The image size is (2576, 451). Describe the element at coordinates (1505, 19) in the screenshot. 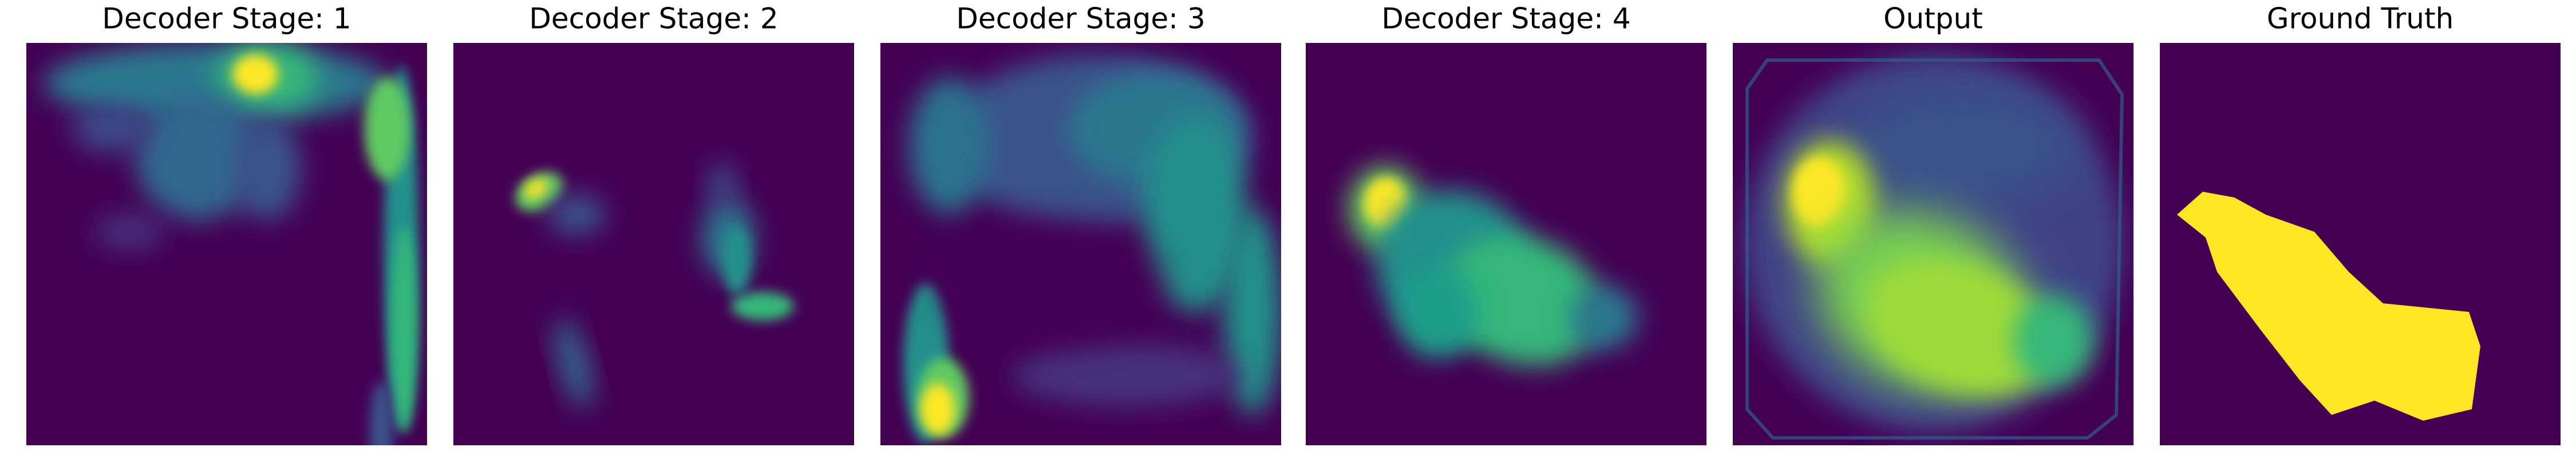

I see `panel-title: Decoder Stage: 4` at that location.